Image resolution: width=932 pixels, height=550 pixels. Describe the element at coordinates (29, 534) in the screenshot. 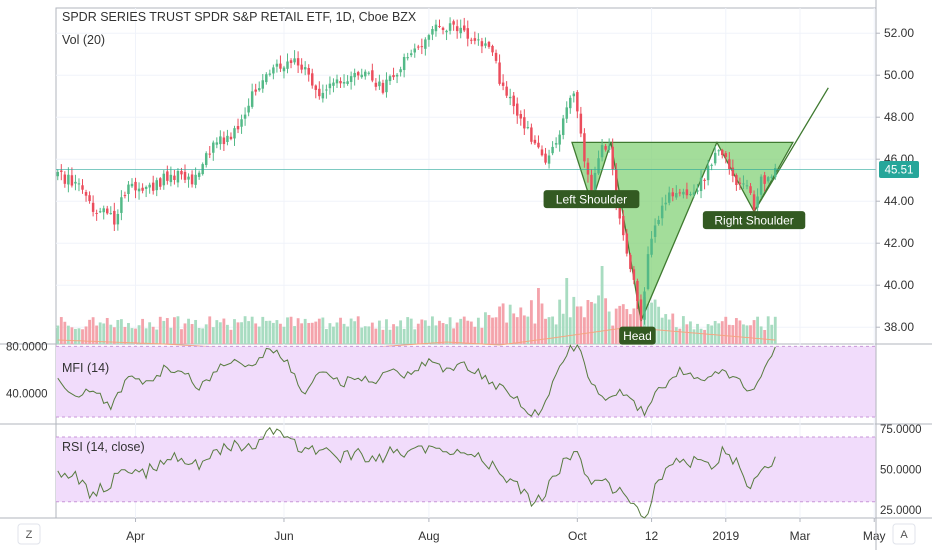

I see `zoom-button: Z` at that location.